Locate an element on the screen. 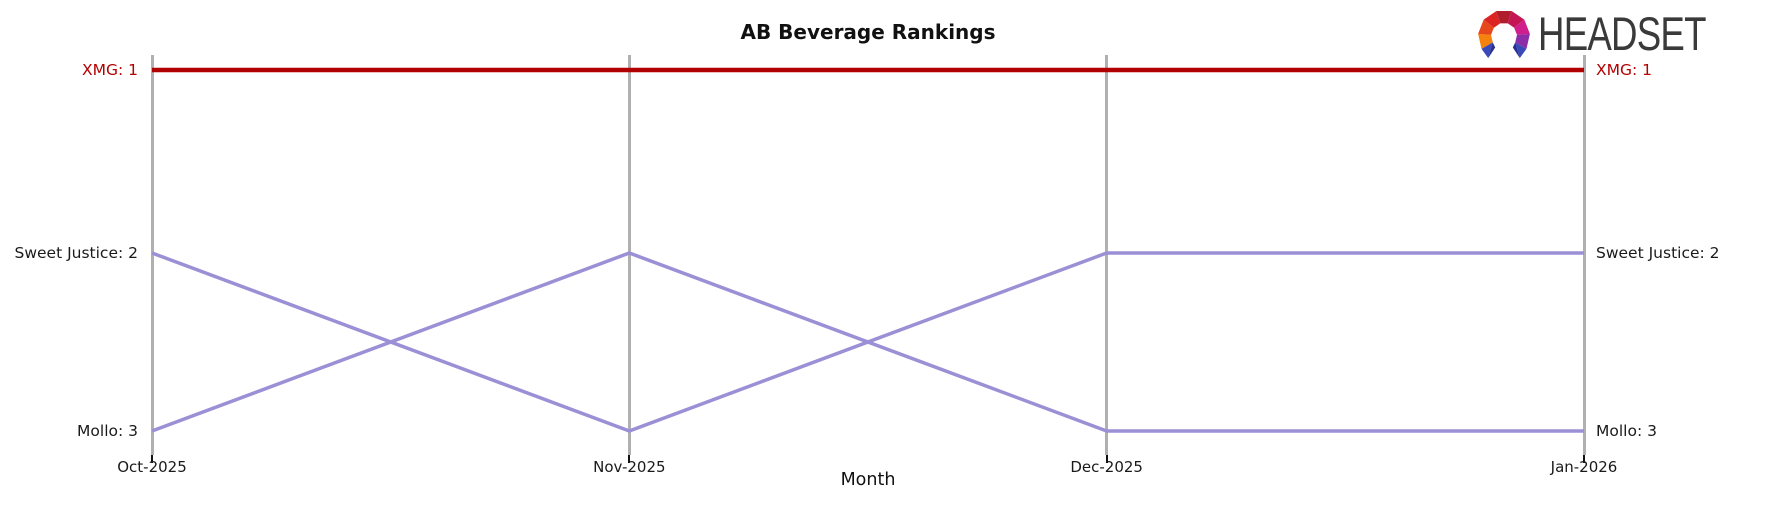  x-tick-label: Nov-2025 is located at coordinates (629, 467).